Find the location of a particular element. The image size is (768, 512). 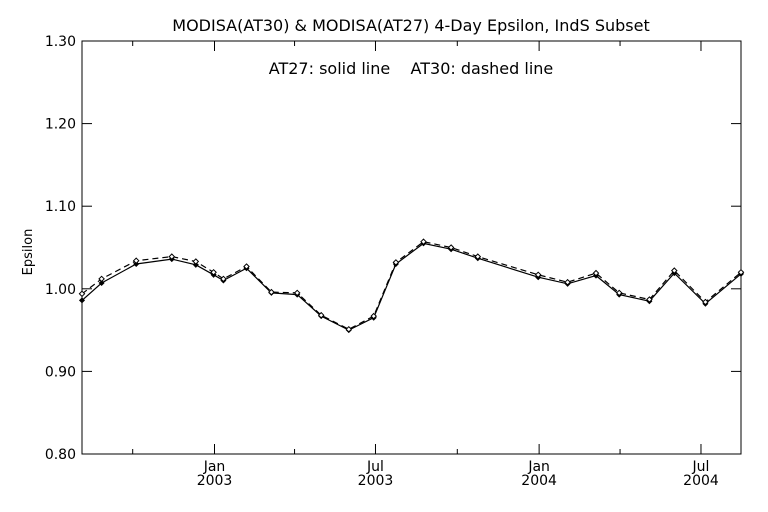

y-axis-label: Epsilon is located at coordinates (28, 252).